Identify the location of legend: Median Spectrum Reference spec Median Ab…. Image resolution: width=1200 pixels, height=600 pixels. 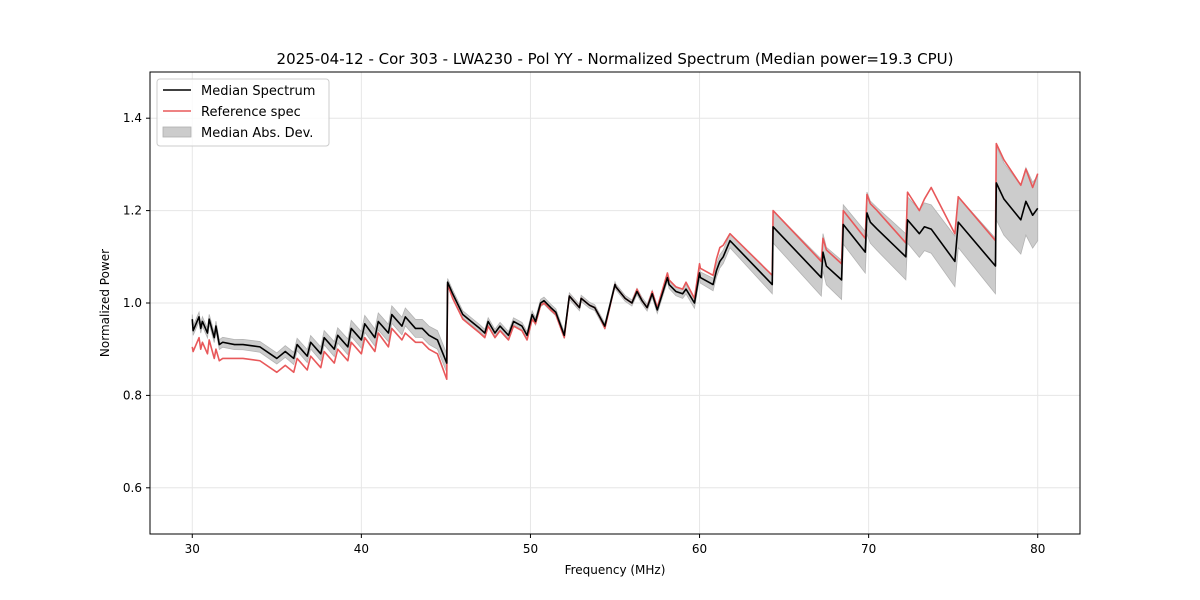
(243, 112).